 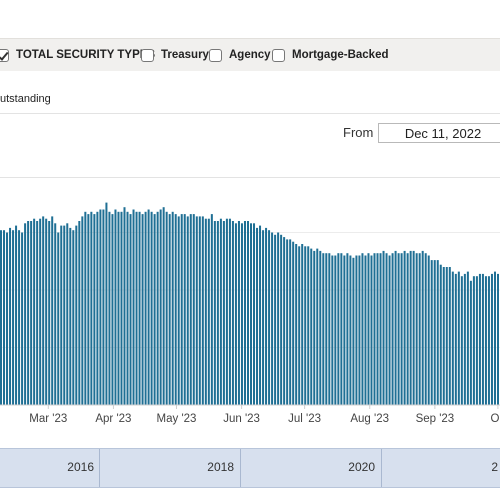 What do you see at coordinates (439, 133) in the screenshot?
I see `from-date-input` at bounding box center [439, 133].